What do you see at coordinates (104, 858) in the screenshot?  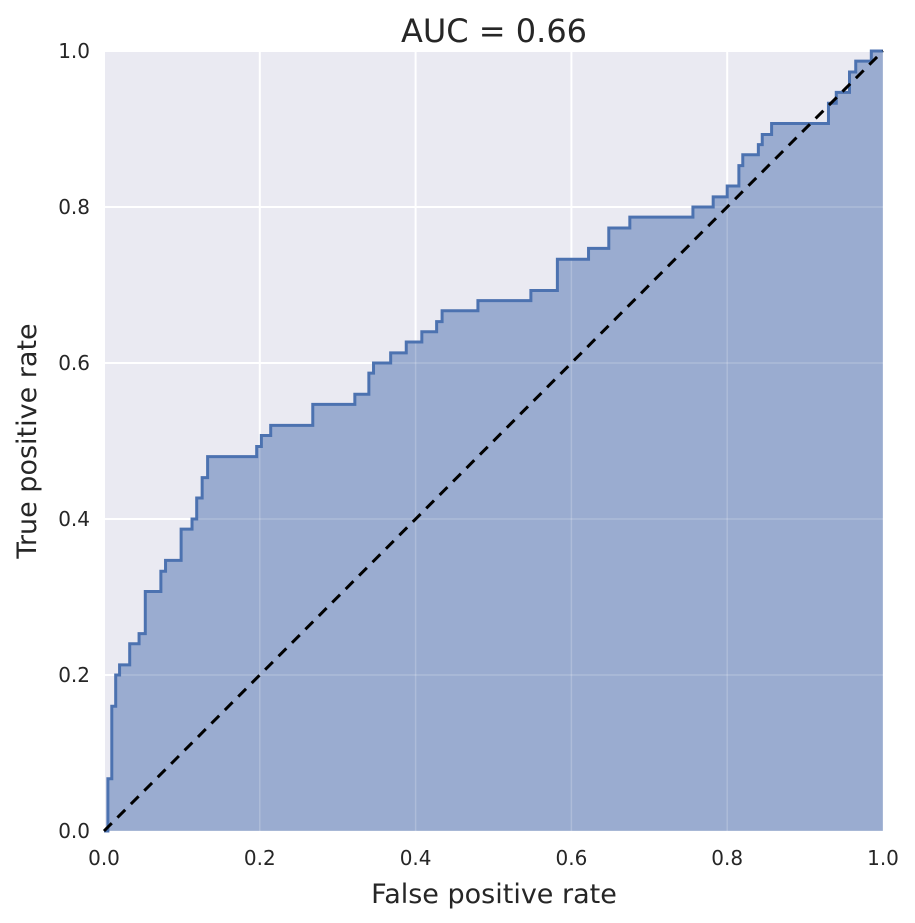 I see `x-tick-label: 0.0` at bounding box center [104, 858].